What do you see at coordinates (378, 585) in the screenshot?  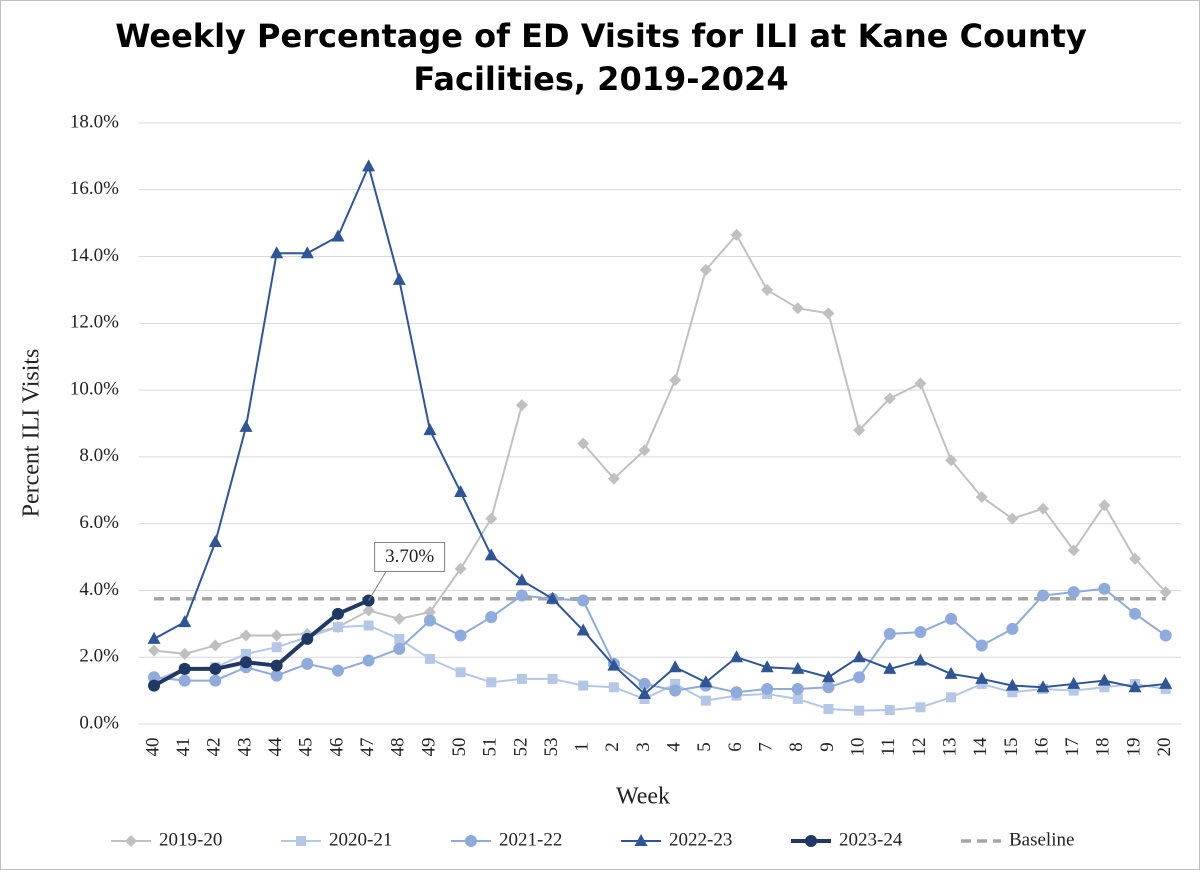 I see `callout-leader` at bounding box center [378, 585].